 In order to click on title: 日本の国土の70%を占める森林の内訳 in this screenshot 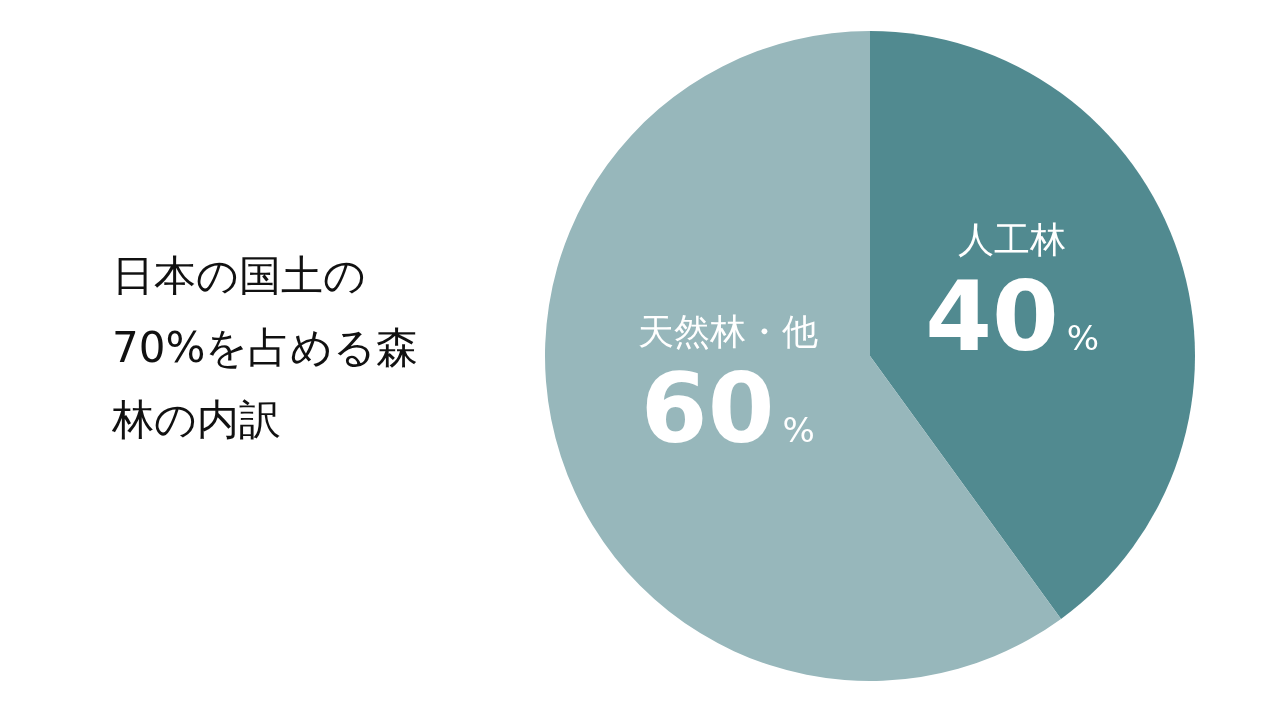, I will do `click(265, 347)`.